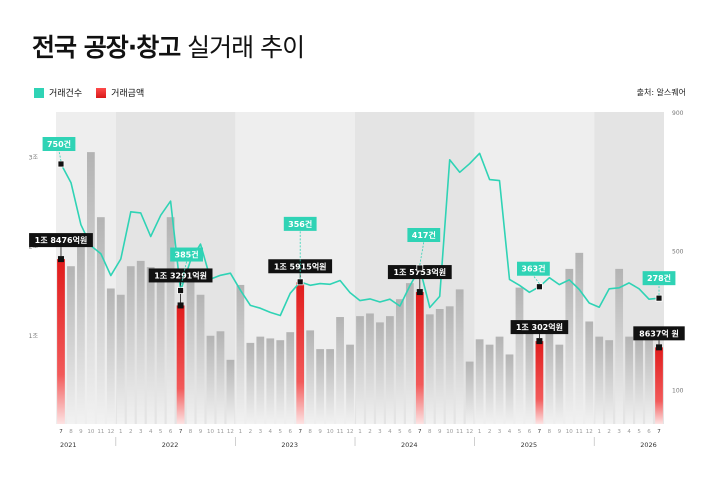  I want to click on amount-callout: 1조 5915억원, so click(300, 266).